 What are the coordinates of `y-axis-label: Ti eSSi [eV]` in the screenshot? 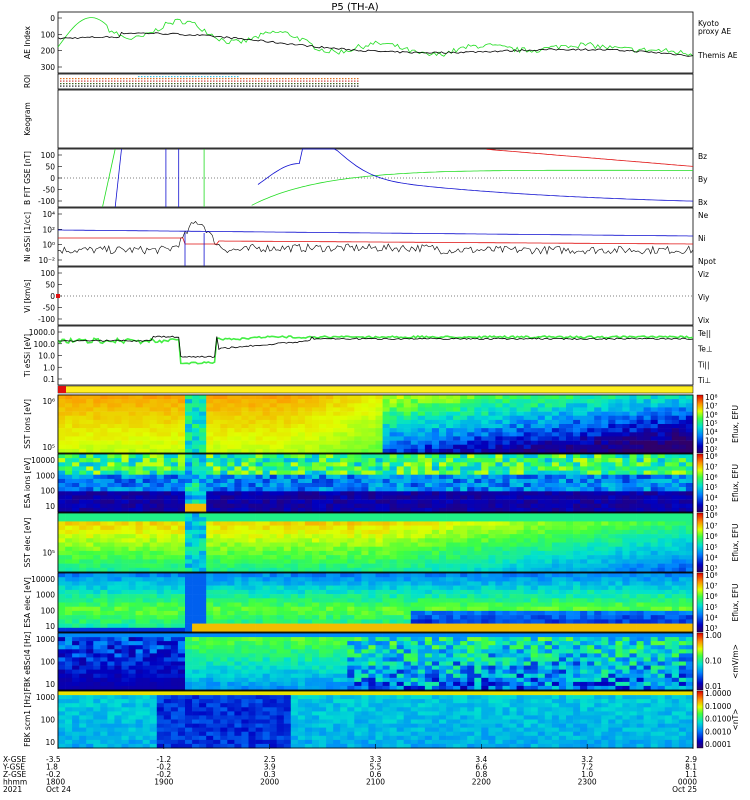 It's located at (27, 356).